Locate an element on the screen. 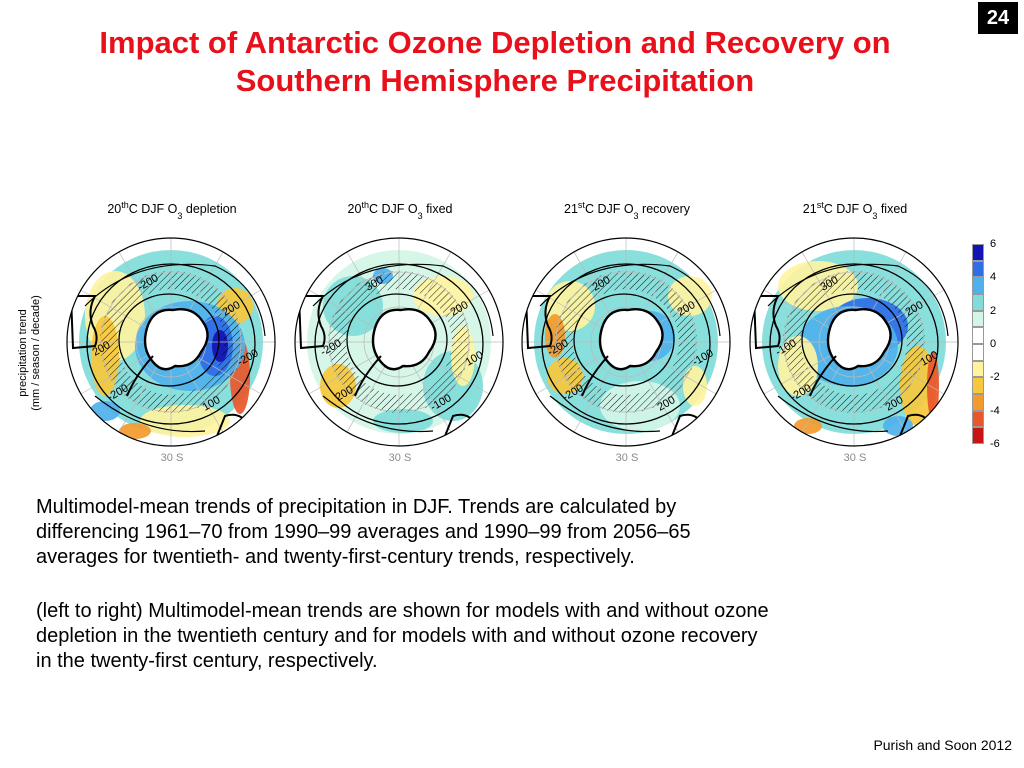 Image resolution: width=1024 pixels, height=768 pixels. colorbar-tick-label: 4 is located at coordinates (993, 277).